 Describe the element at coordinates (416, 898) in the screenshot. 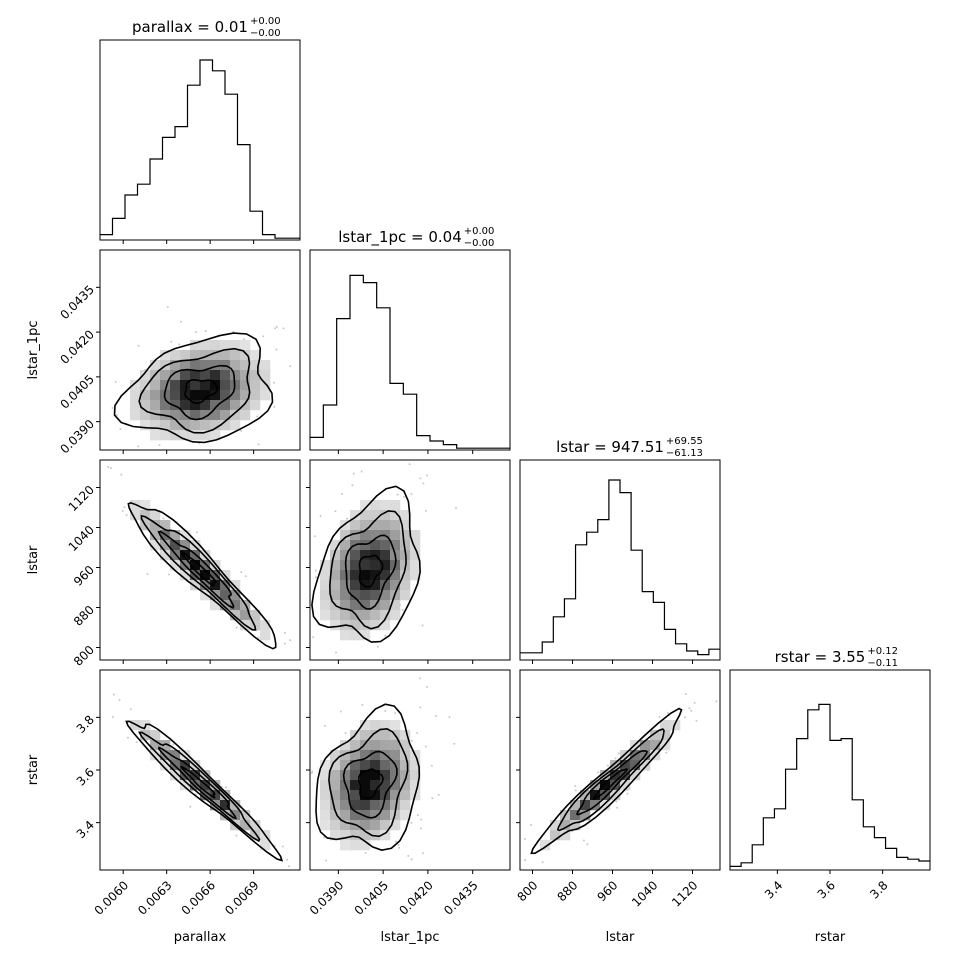

I see `x-tick-label: 0.0420` at that location.